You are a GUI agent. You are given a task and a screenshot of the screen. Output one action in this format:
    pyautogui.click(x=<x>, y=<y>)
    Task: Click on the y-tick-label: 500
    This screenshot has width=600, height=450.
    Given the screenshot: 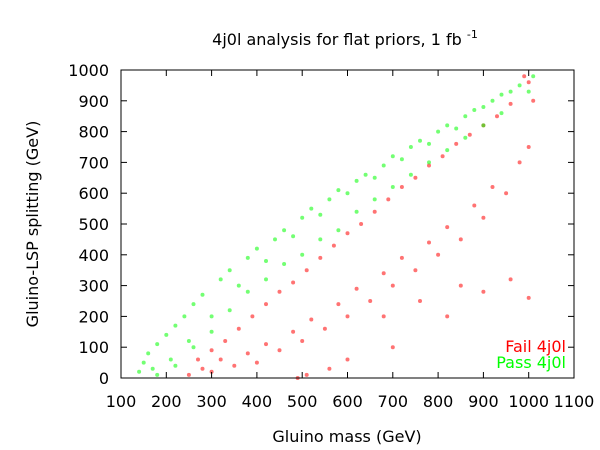 What is the action you would take?
    pyautogui.click(x=93, y=224)
    